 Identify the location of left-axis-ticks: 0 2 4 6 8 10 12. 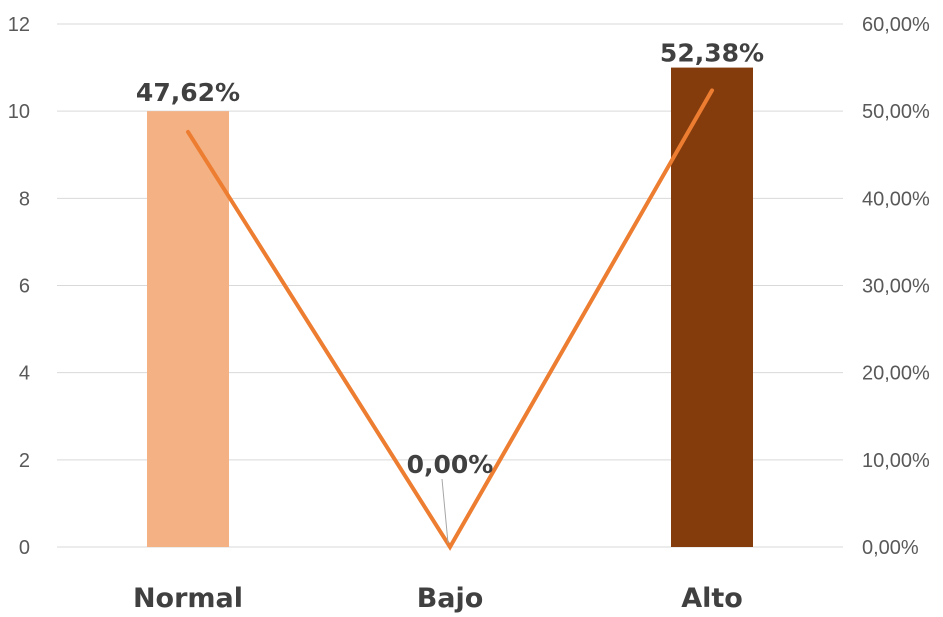
(19, 286).